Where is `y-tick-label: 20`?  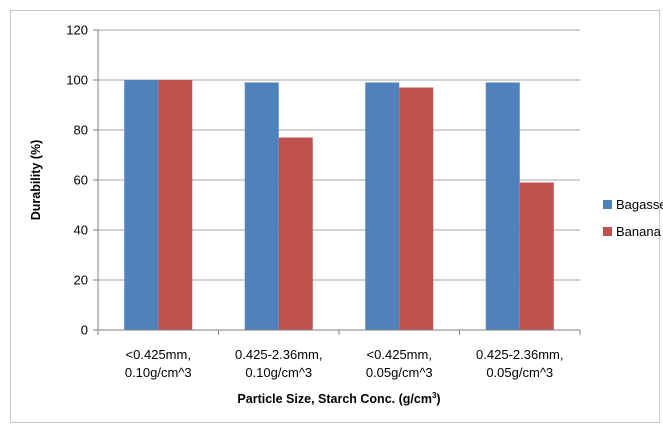
y-tick-label: 20 is located at coordinates (81, 280).